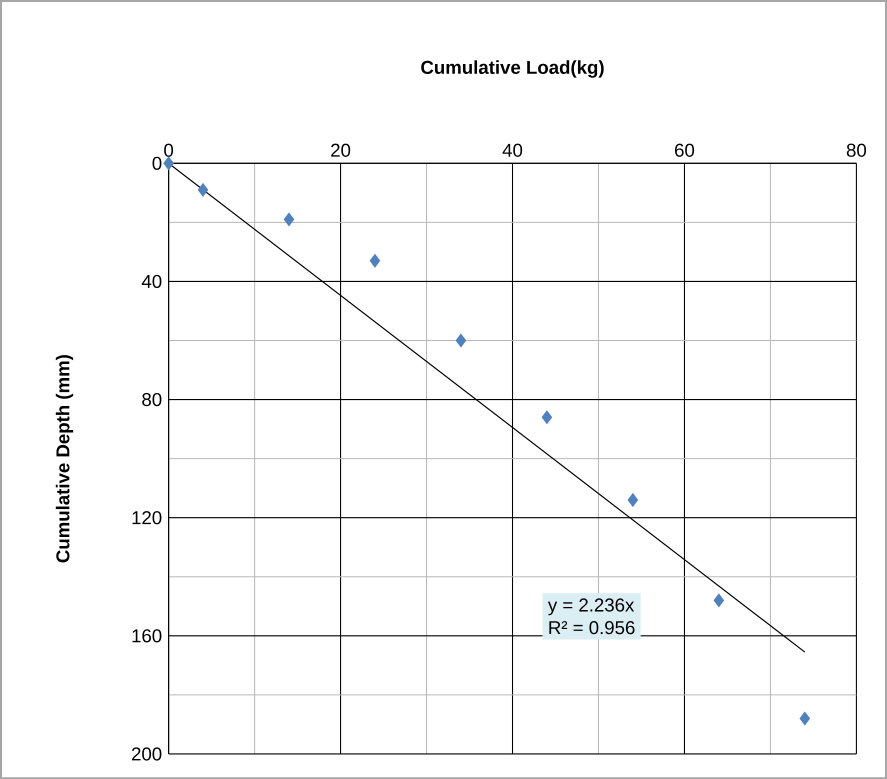 The width and height of the screenshot is (887, 779). I want to click on y-tick-label: 0, so click(157, 163).